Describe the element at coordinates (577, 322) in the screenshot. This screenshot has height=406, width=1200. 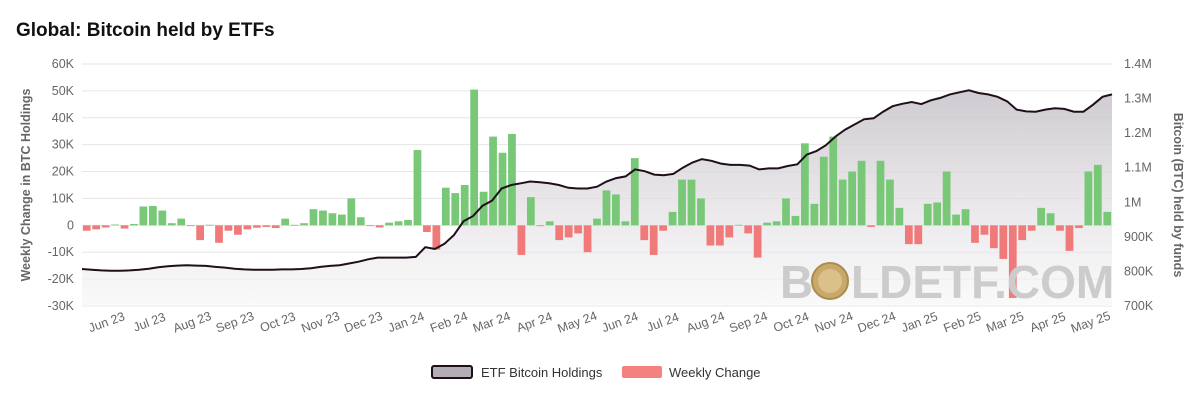
I see `x-tick-label: May 24` at that location.